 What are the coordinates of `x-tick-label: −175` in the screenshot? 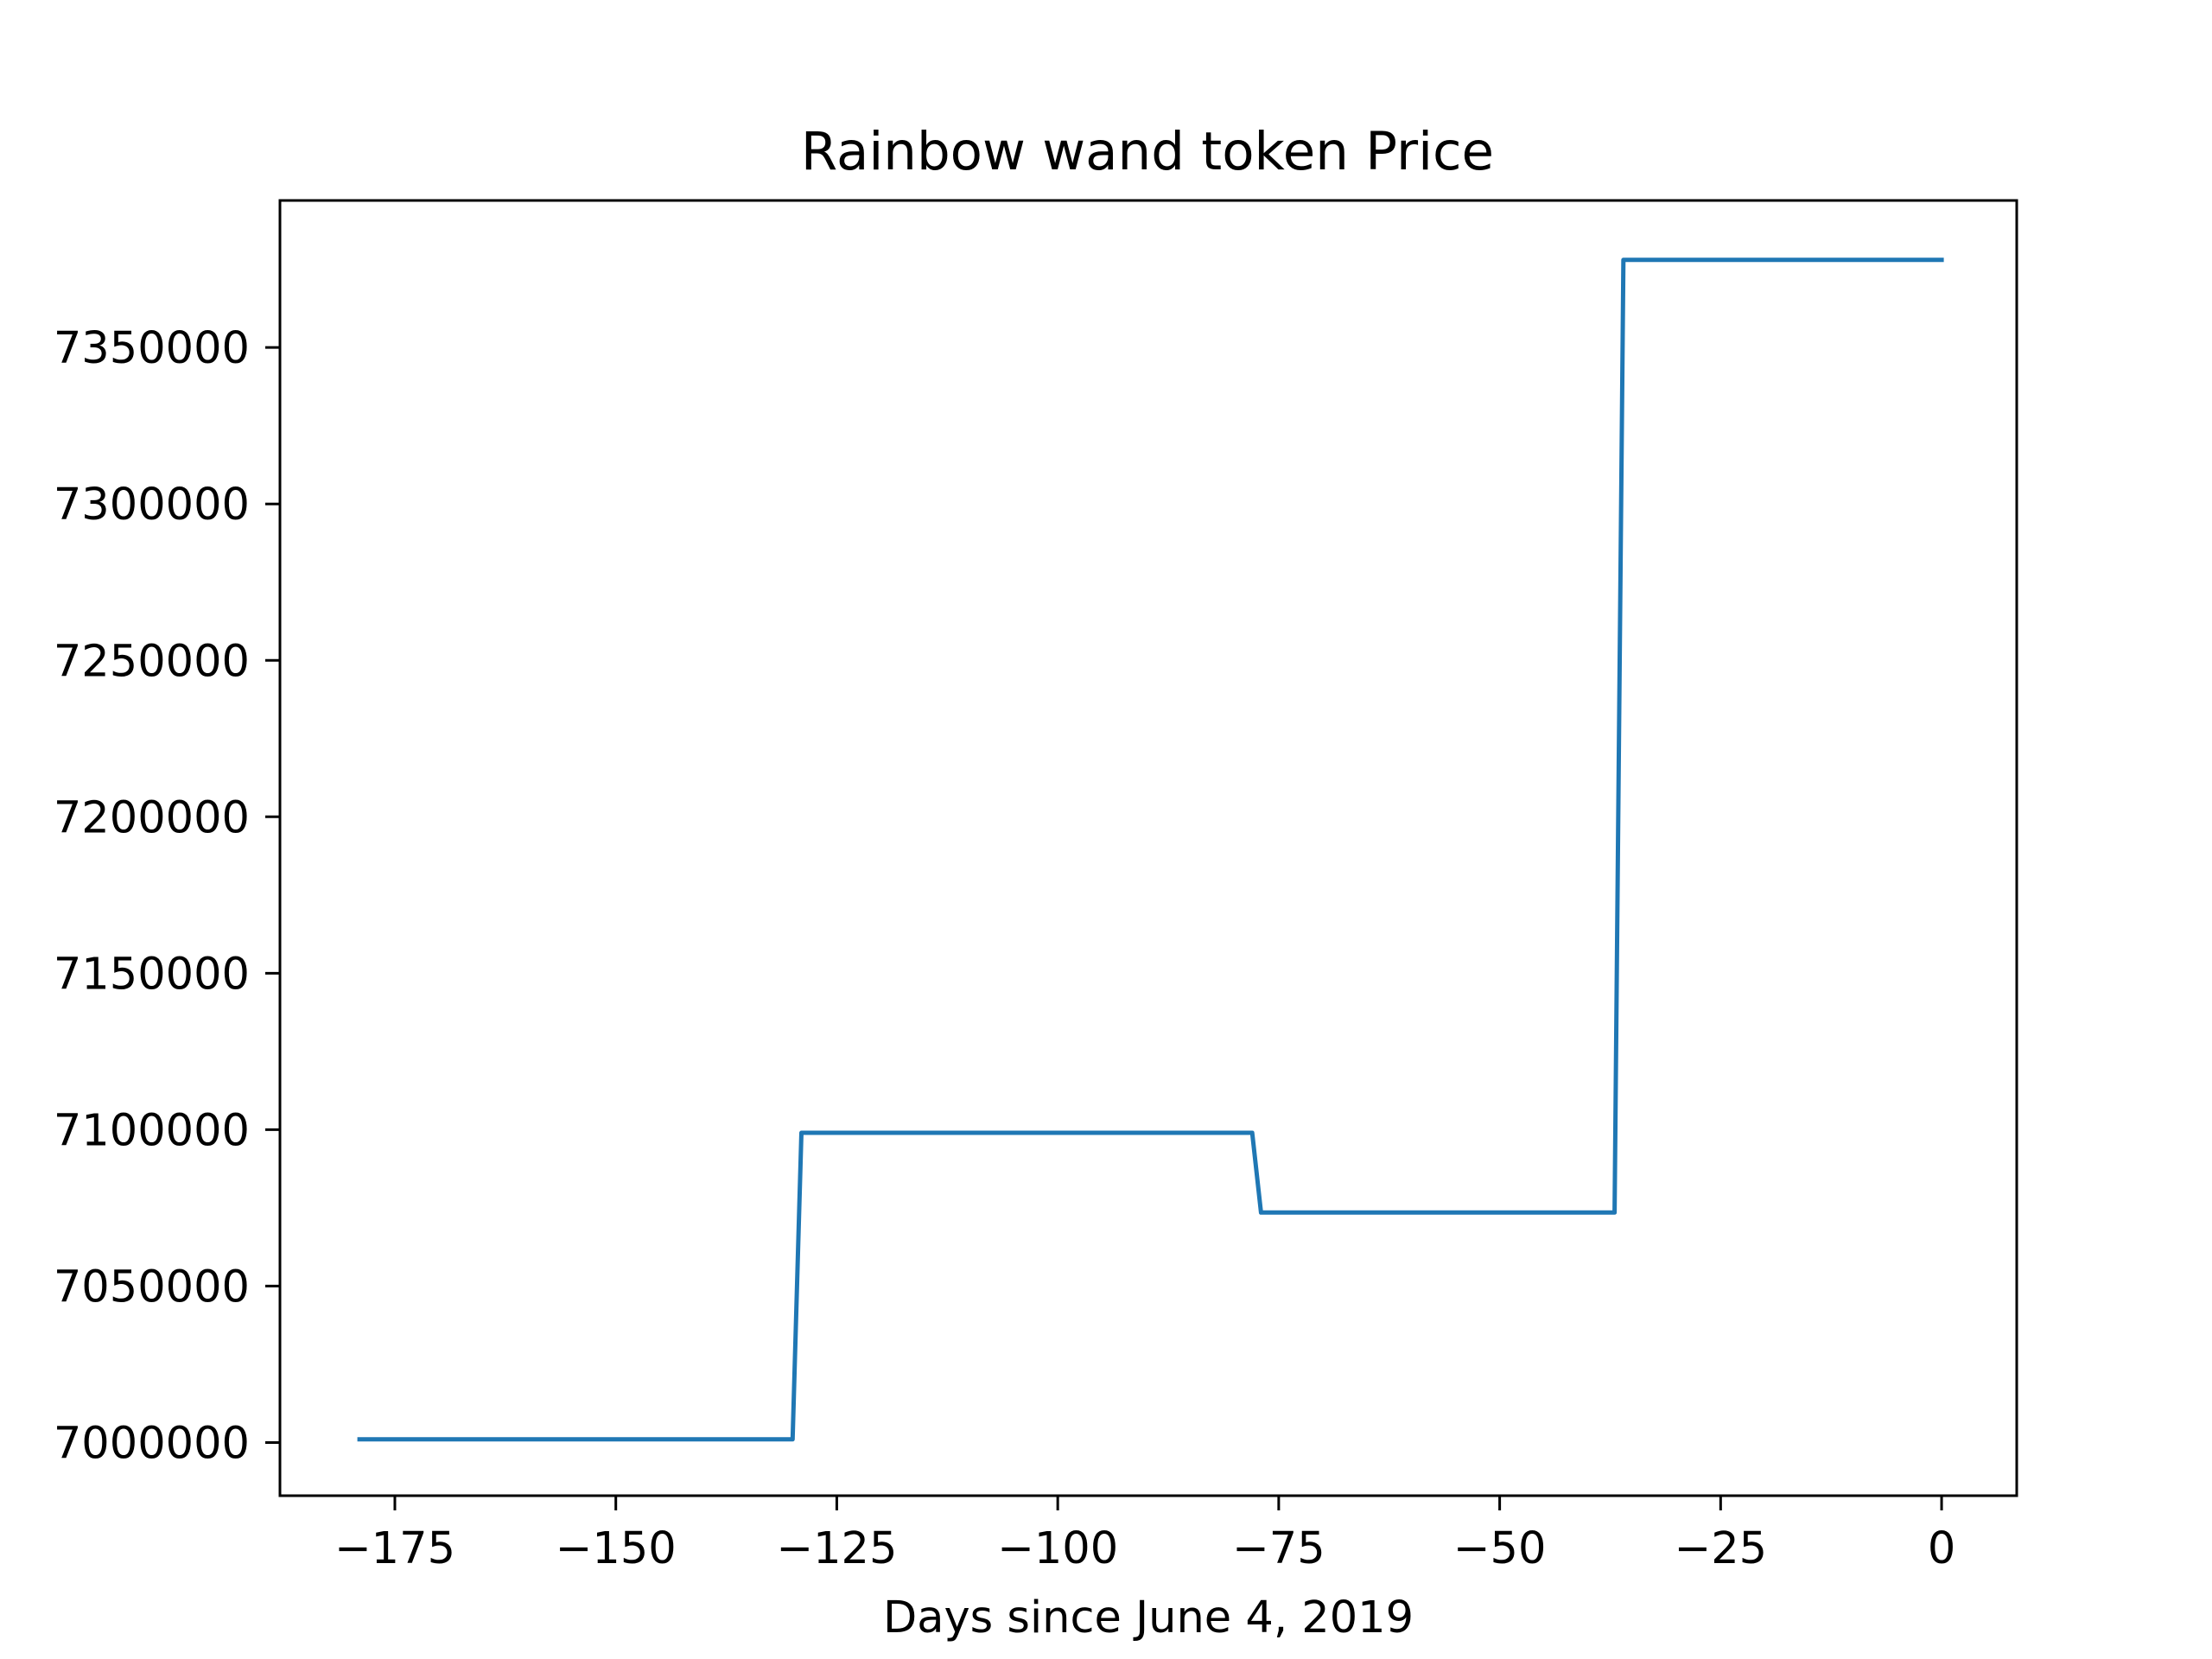 It's located at (394, 1548).